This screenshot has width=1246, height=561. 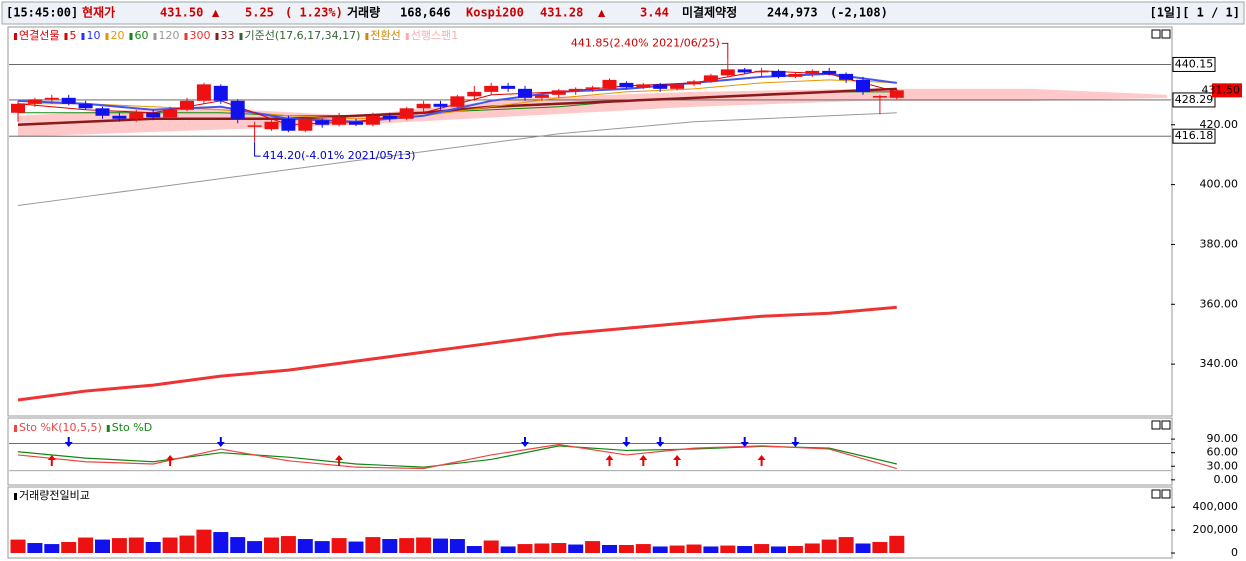 What do you see at coordinates (457, 456) in the screenshot?
I see `stoch-line` at bounding box center [457, 456].